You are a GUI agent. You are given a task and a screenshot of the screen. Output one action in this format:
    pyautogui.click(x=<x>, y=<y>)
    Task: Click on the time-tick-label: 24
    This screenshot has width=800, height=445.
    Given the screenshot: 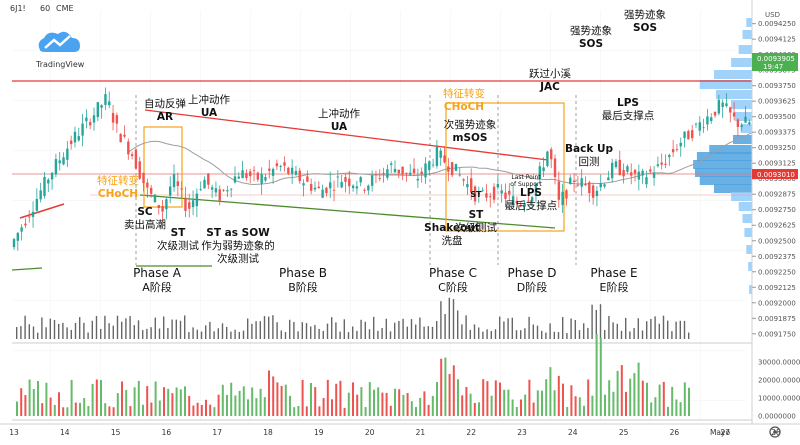 What is the action you would take?
    pyautogui.click(x=573, y=432)
    